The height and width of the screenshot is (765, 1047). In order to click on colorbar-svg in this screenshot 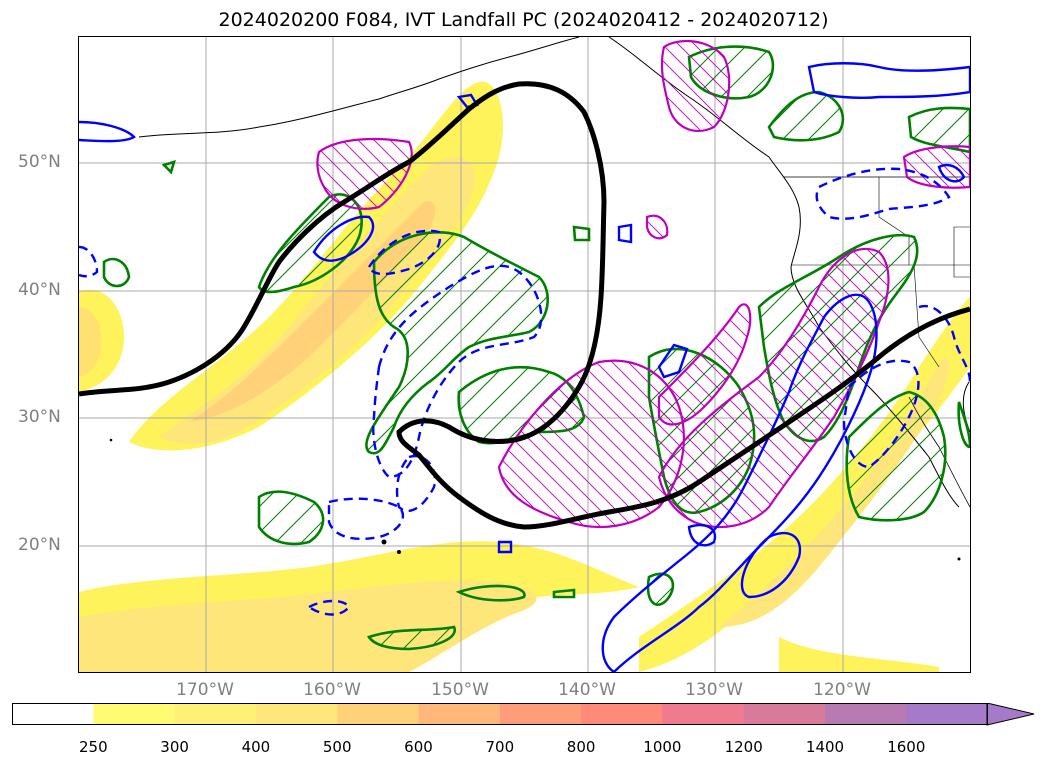, I will do `click(523, 714)`.